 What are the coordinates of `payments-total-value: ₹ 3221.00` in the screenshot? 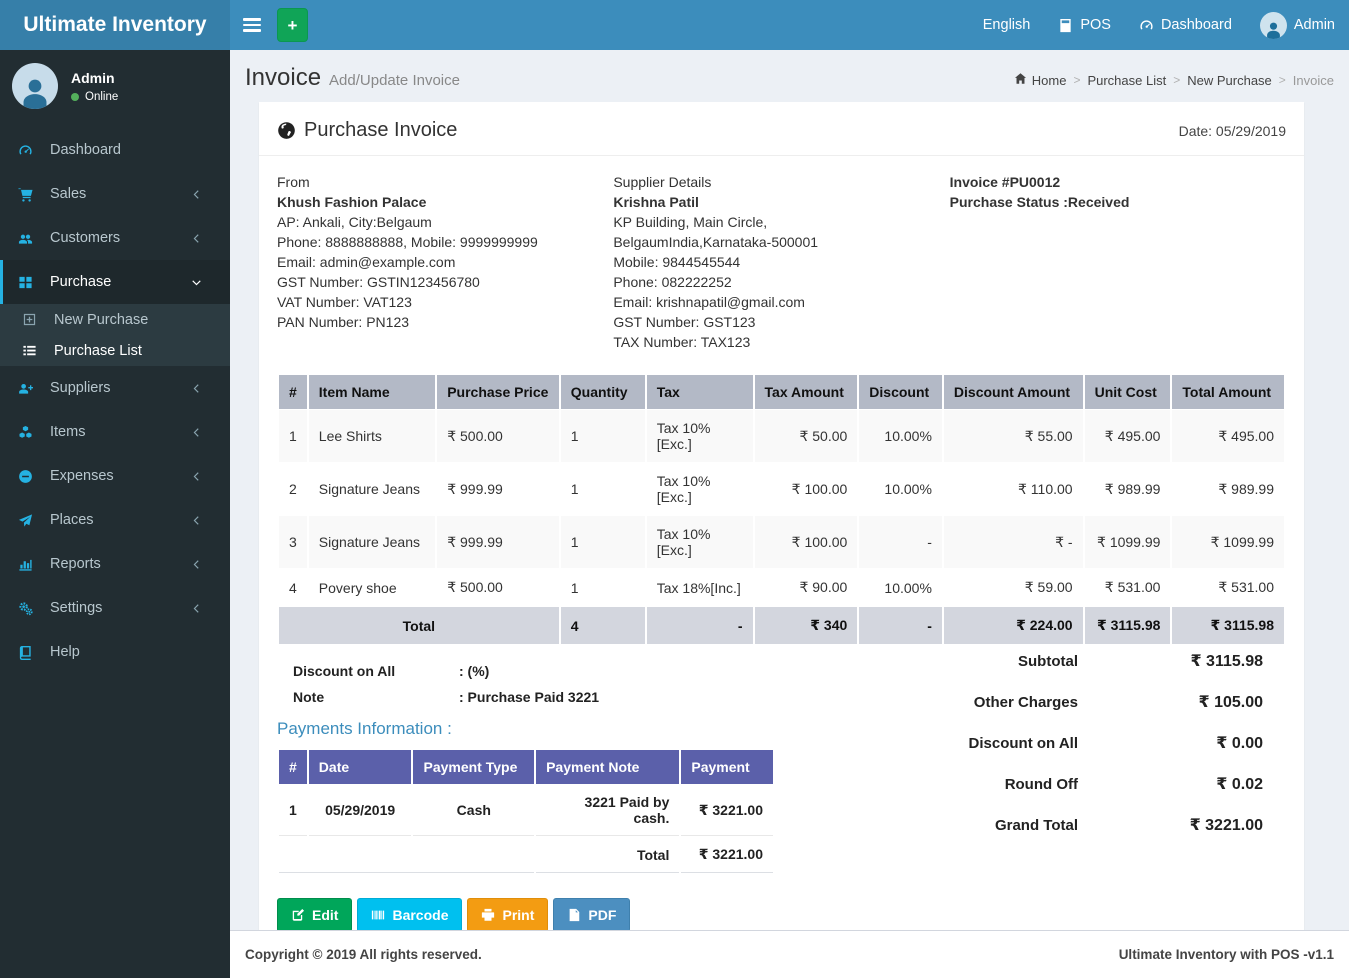 It's located at (727, 855).